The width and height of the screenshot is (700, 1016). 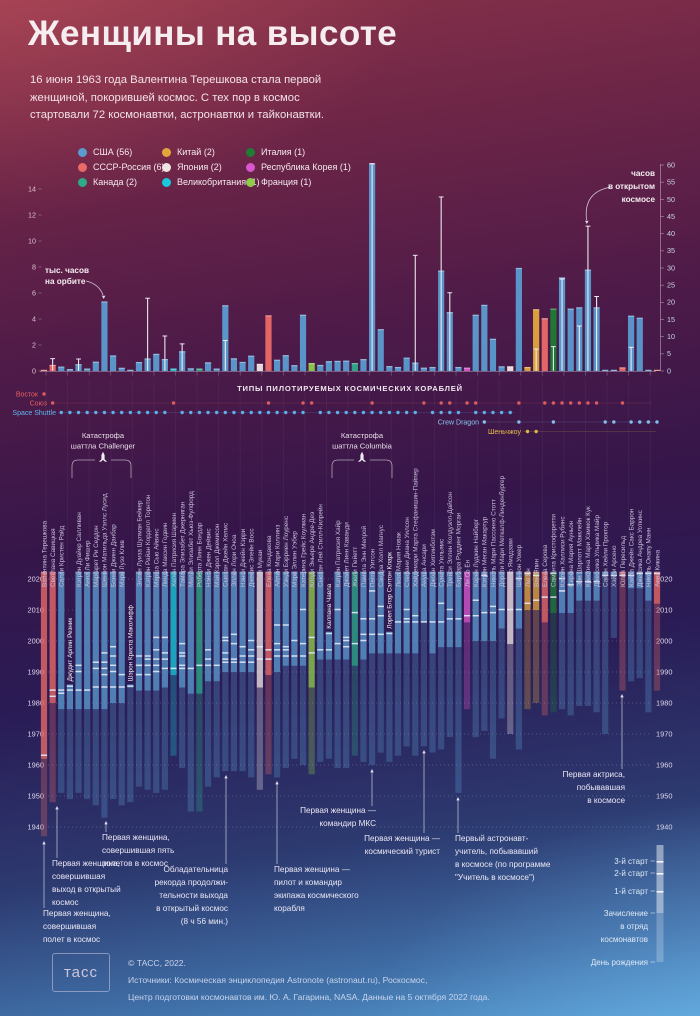 What do you see at coordinates (38, 403) in the screenshot?
I see `ship-row-label-soyuz: Союз` at bounding box center [38, 403].